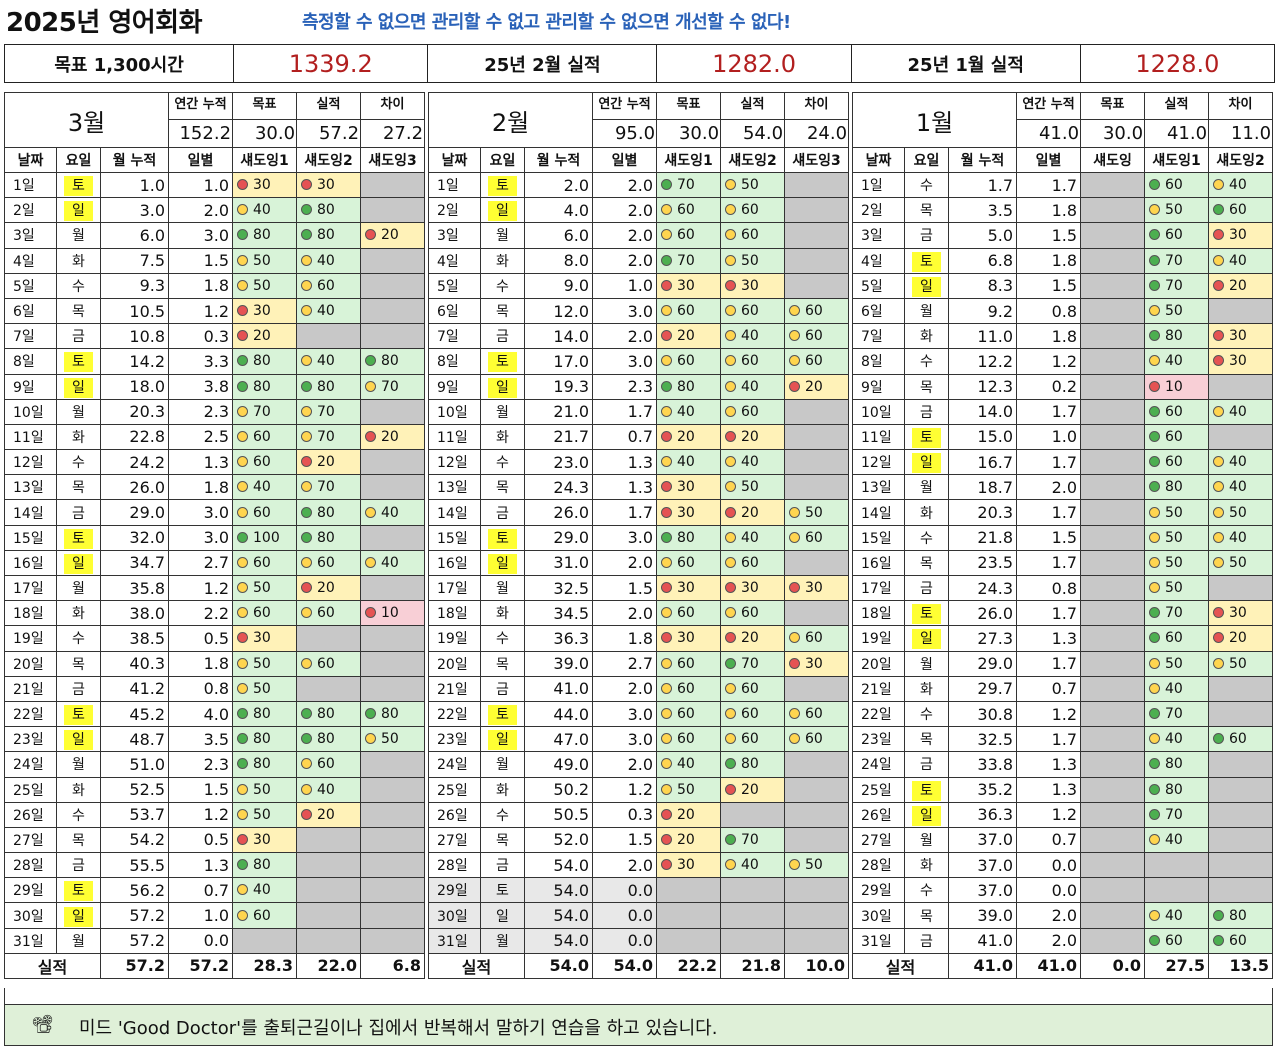 The width and height of the screenshot is (1280, 1054). What do you see at coordinates (926, 891) in the screenshot?
I see `dow-text: 수` at bounding box center [926, 891].